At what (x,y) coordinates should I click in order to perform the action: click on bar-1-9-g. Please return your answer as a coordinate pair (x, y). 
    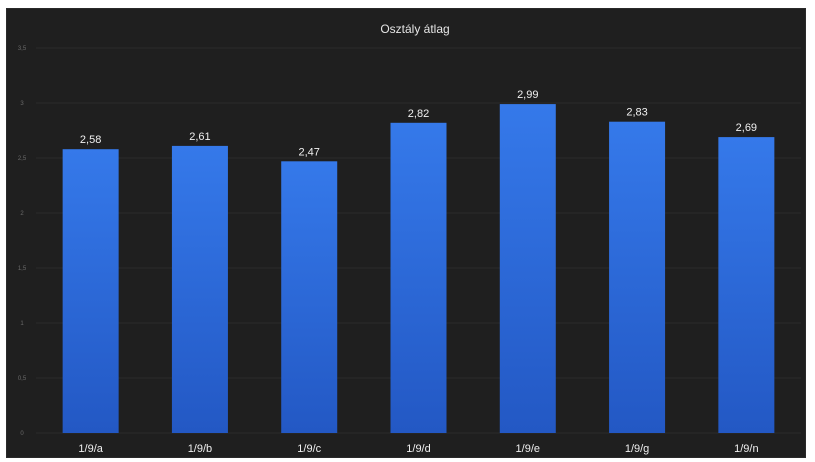
    Looking at the image, I should click on (637, 277).